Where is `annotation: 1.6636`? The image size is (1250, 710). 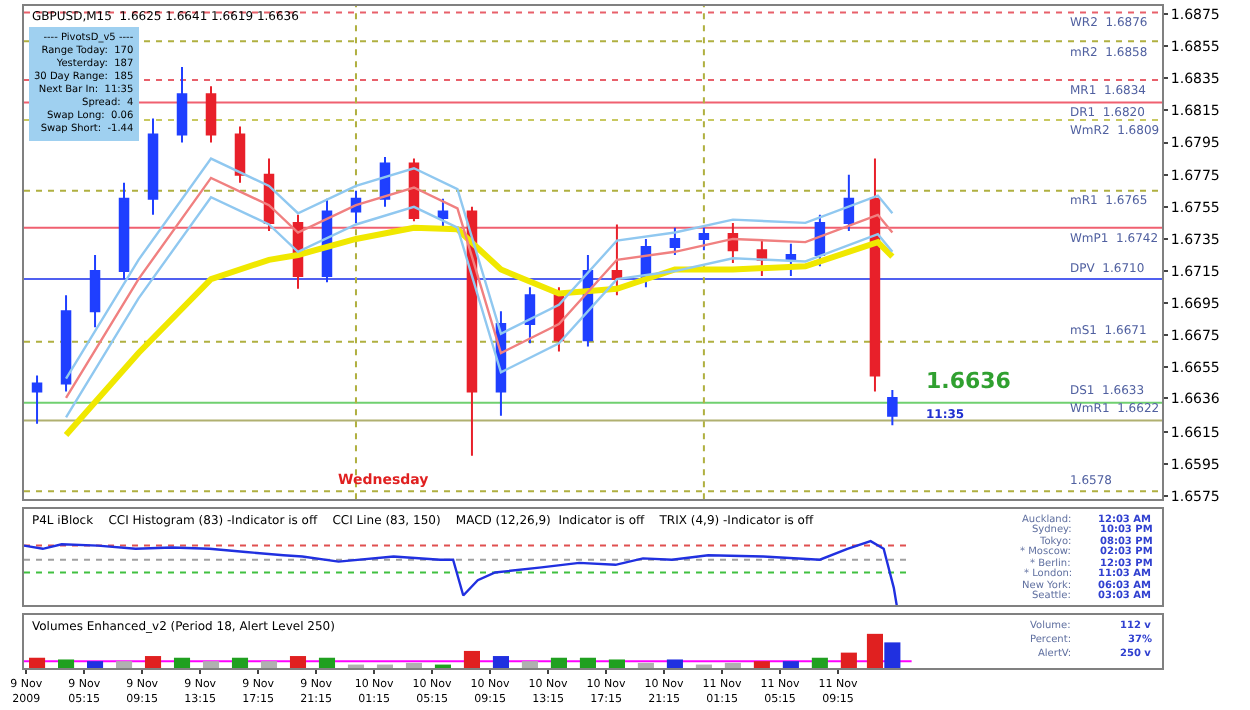
annotation: 1.6636 is located at coordinates (969, 381).